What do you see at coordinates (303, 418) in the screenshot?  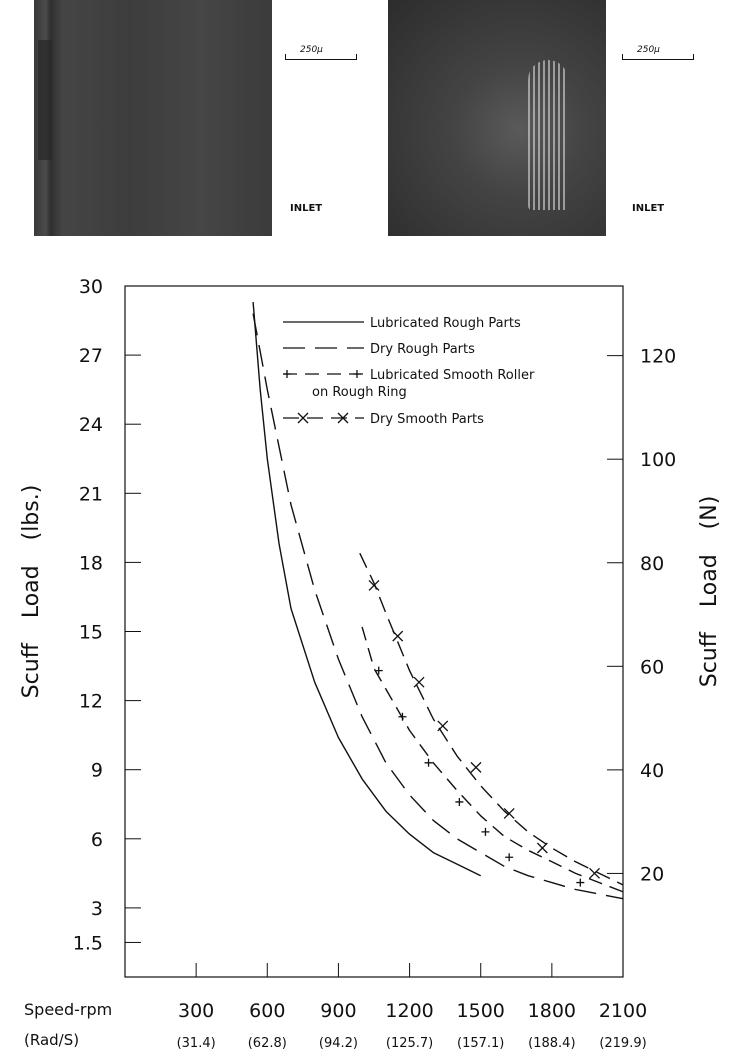 I see `legend-cross-a` at bounding box center [303, 418].